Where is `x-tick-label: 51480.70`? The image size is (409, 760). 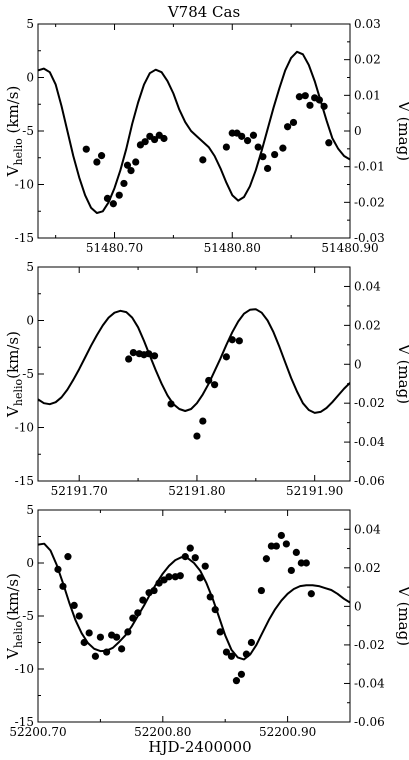
x-tick-label: 51480.70 is located at coordinates (114, 248).